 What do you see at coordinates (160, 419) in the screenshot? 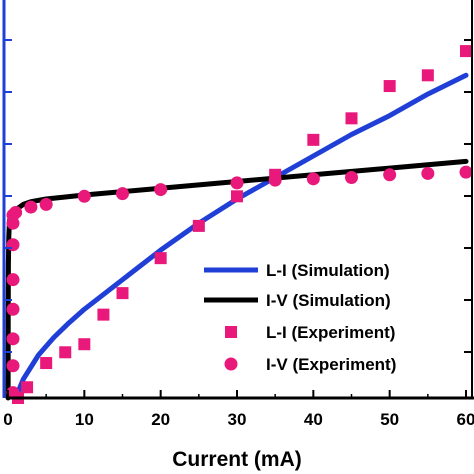
I see `x-tick-label: 20` at bounding box center [160, 419].